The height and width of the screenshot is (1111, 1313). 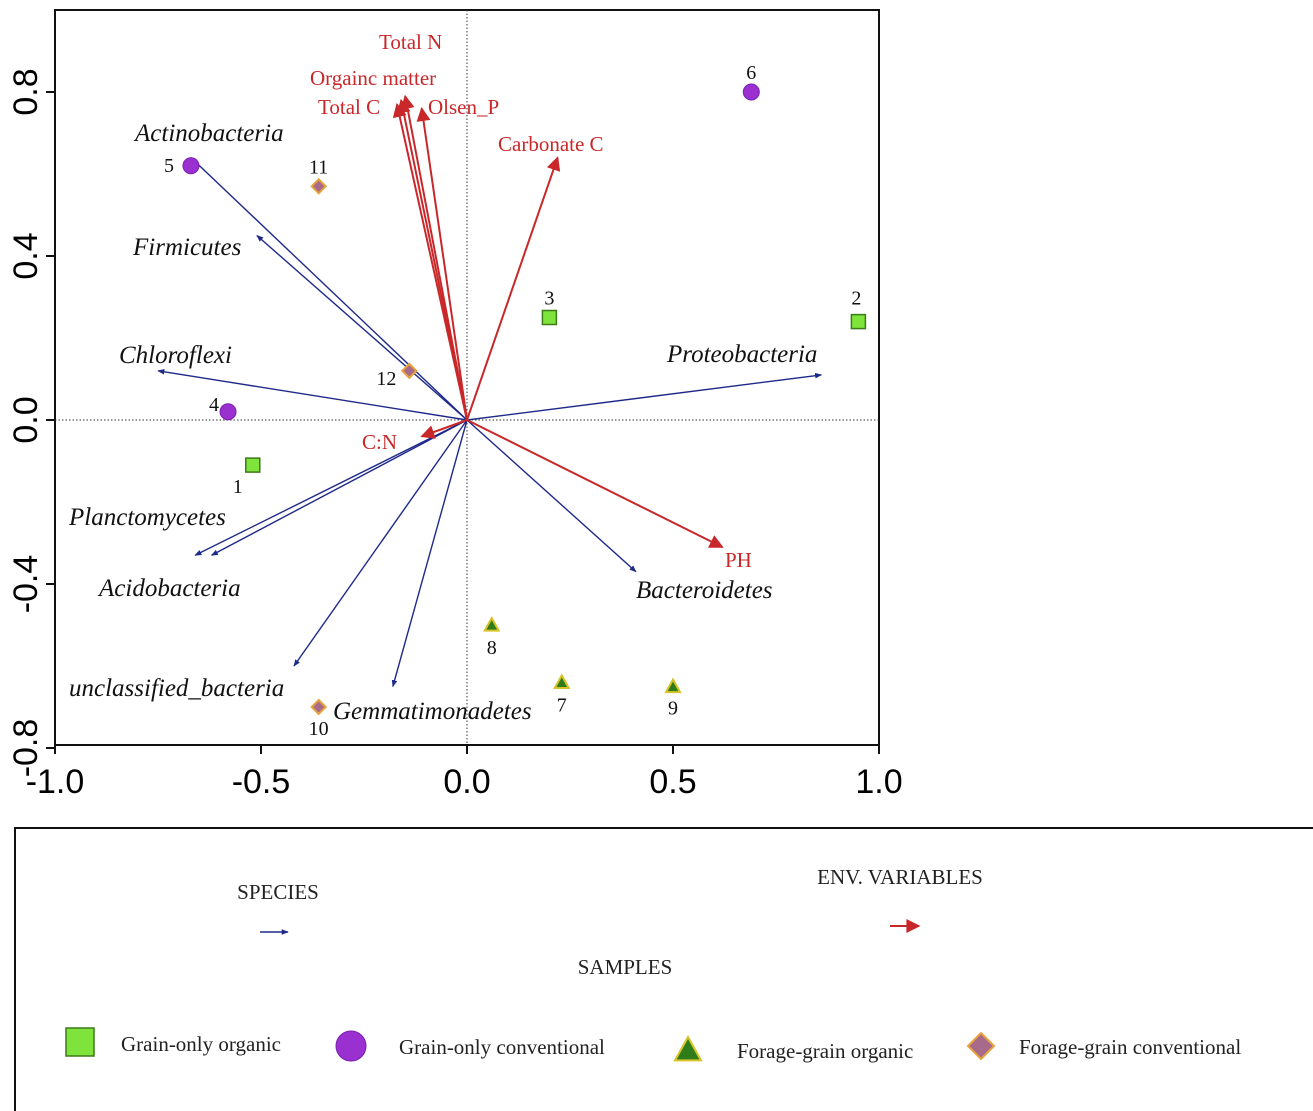 I want to click on legend-group-label: Grain-only conventional, so click(x=502, y=1047).